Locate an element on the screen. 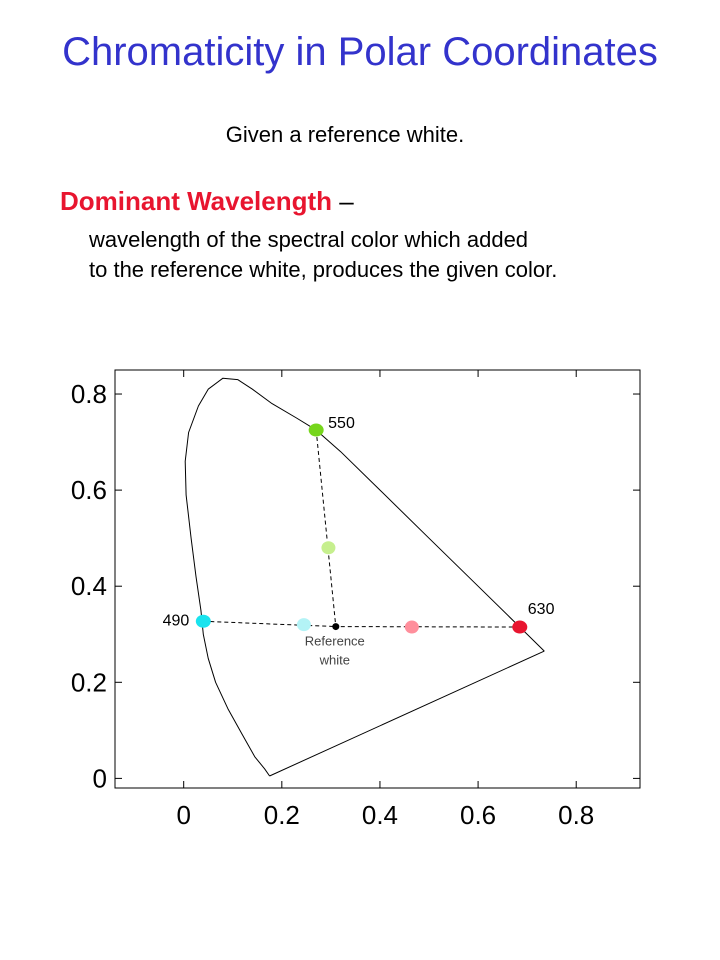 The image size is (720, 960). wavelength-label-550: 550 is located at coordinates (341, 423).